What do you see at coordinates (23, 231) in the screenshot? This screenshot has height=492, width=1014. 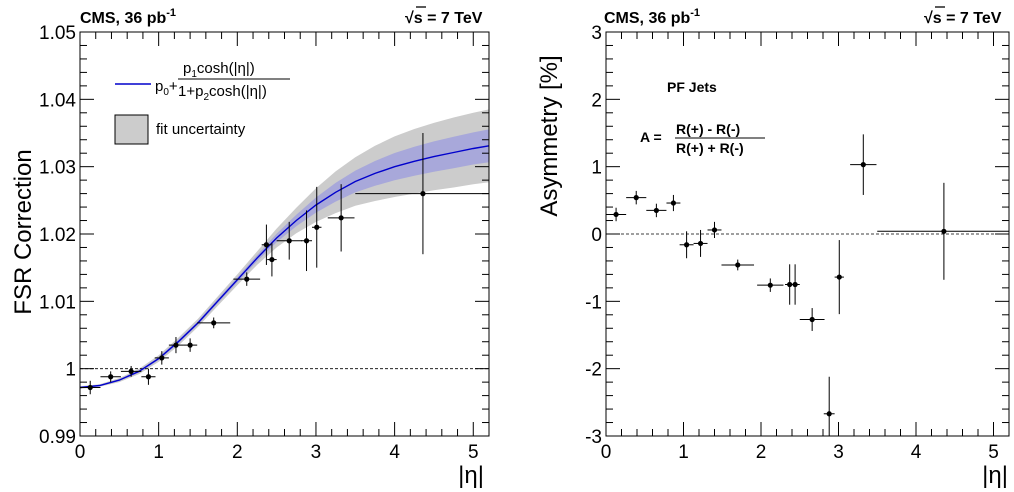 I see `fsr-y-axis-title: FSR Correction` at bounding box center [23, 231].